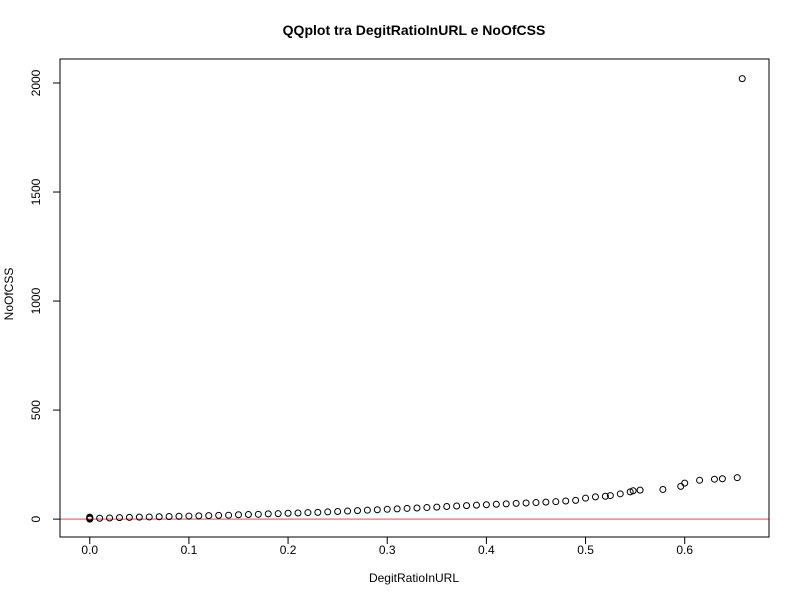  What do you see at coordinates (36, 300) in the screenshot?
I see `y-tick-label: 1000` at bounding box center [36, 300].